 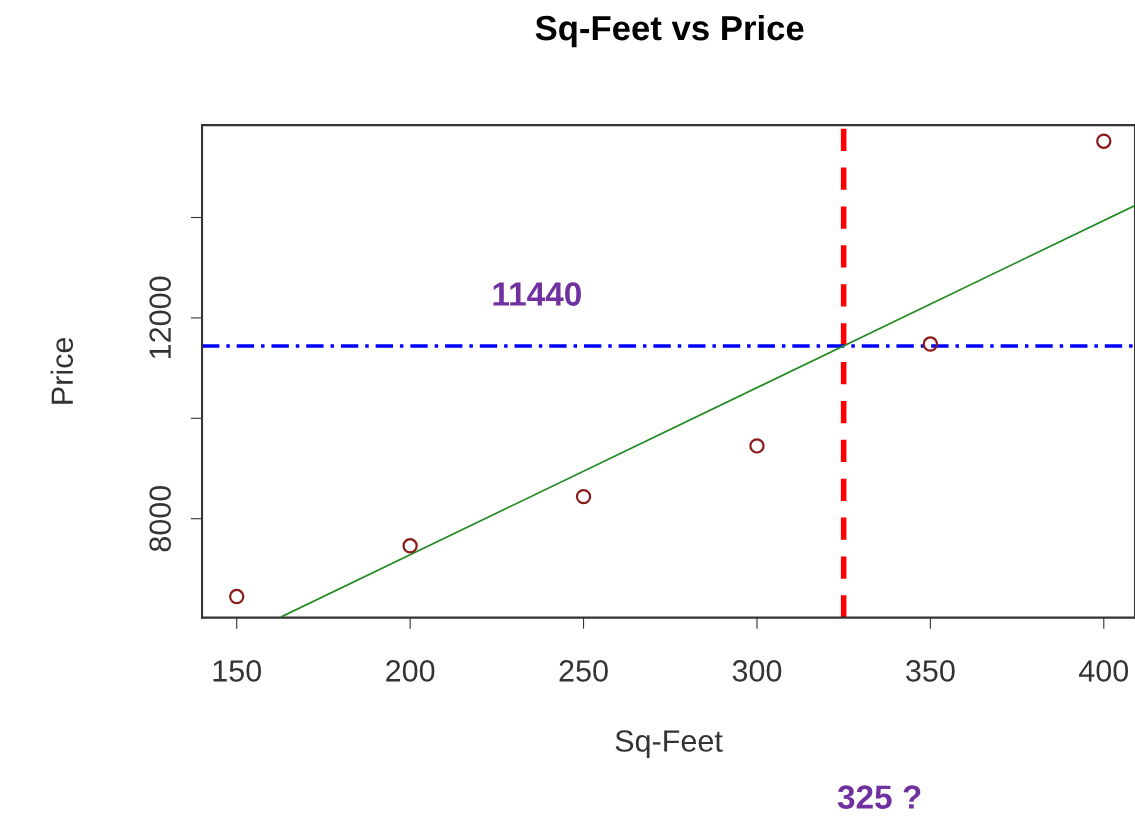 I want to click on x-tick-label: 150, so click(x=237, y=671).